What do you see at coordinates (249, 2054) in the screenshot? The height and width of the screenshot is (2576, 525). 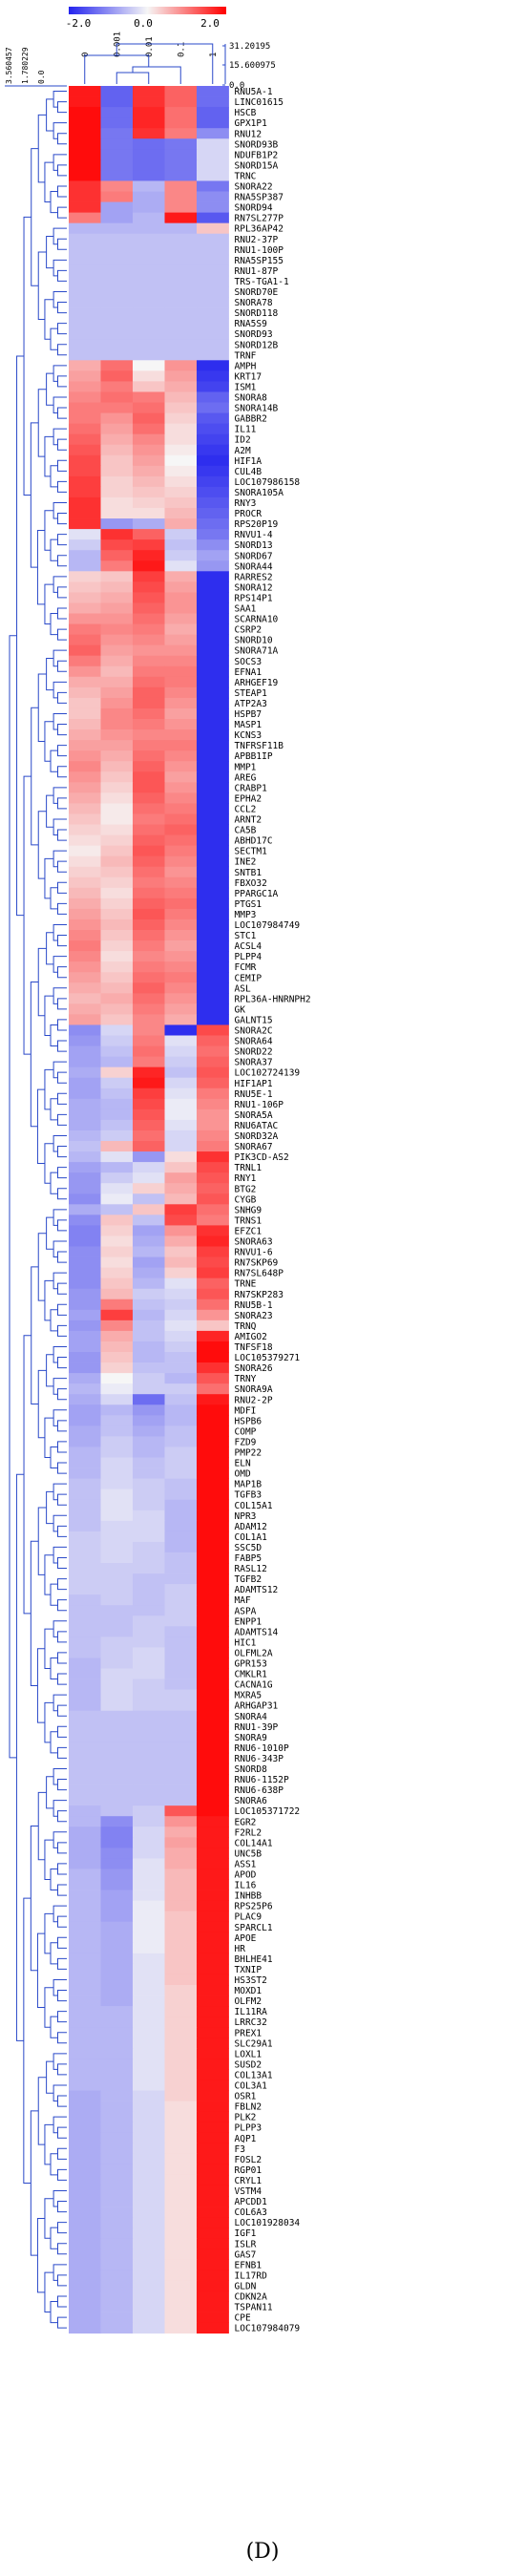 I see `row-label: LOXL1` at bounding box center [249, 2054].